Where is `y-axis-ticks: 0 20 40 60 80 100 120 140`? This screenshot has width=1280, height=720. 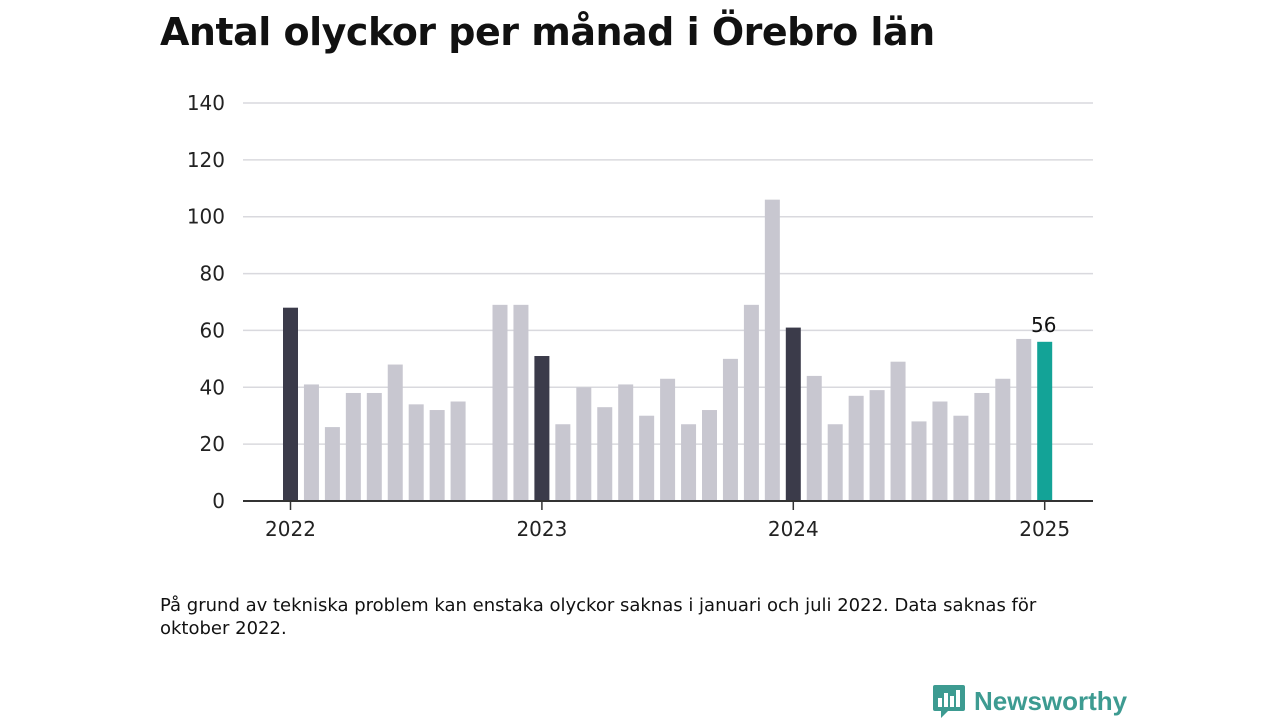 y-axis-ticks: 0 20 40 60 80 100 120 140 is located at coordinates (206, 302).